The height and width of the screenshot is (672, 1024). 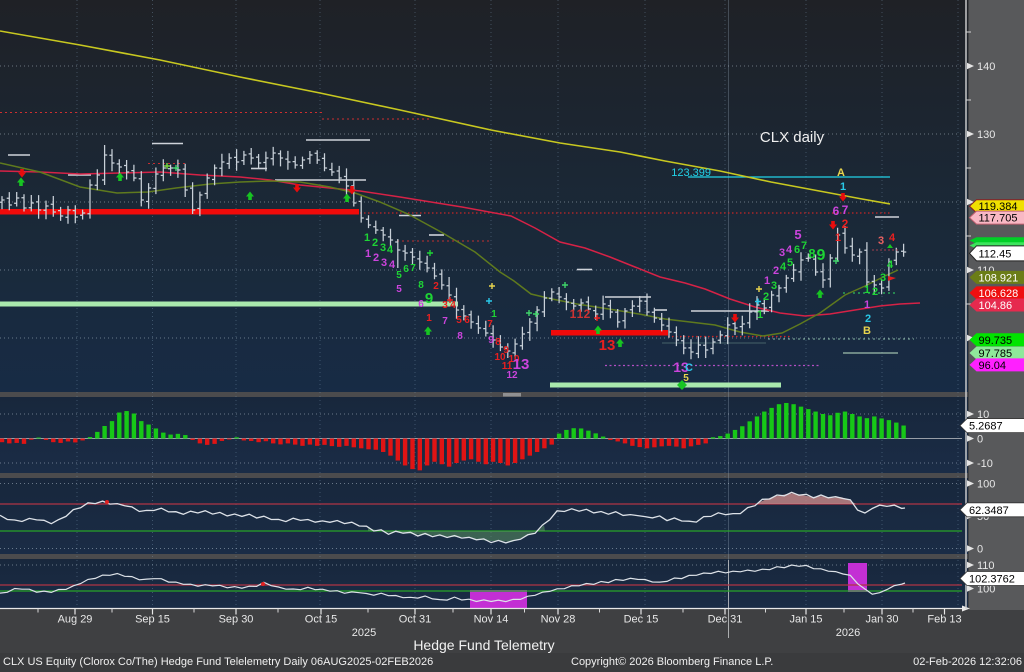 I want to click on svg-text: Sep 15, so click(x=152, y=620).